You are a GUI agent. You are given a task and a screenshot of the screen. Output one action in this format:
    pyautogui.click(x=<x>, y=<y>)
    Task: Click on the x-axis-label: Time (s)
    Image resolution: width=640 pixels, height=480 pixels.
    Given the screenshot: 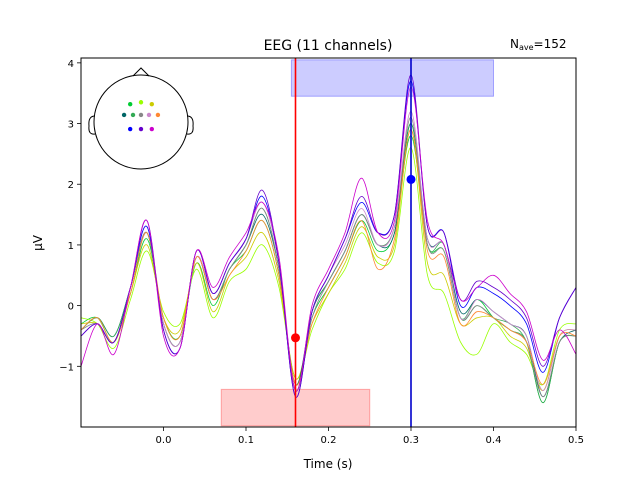 What is the action you would take?
    pyautogui.click(x=328, y=464)
    